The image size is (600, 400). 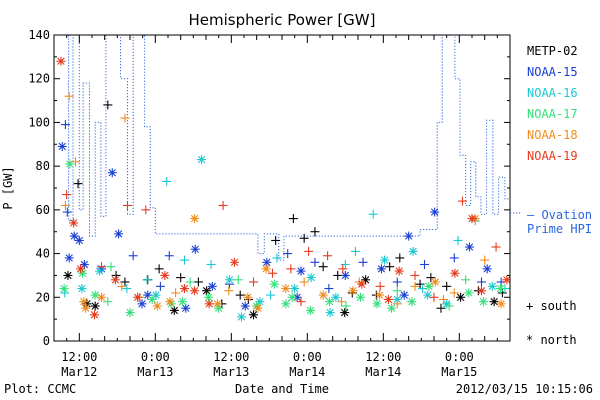 I want to click on x-tick-label-time: 12:00, so click(x=383, y=357).